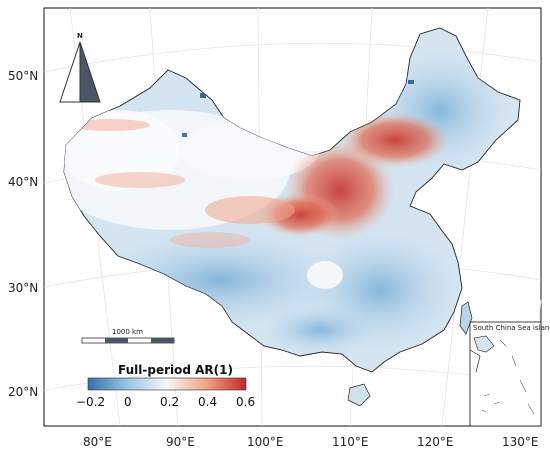 The image size is (550, 454). I want to click on colorbar-tick: 0.2, so click(169, 402).